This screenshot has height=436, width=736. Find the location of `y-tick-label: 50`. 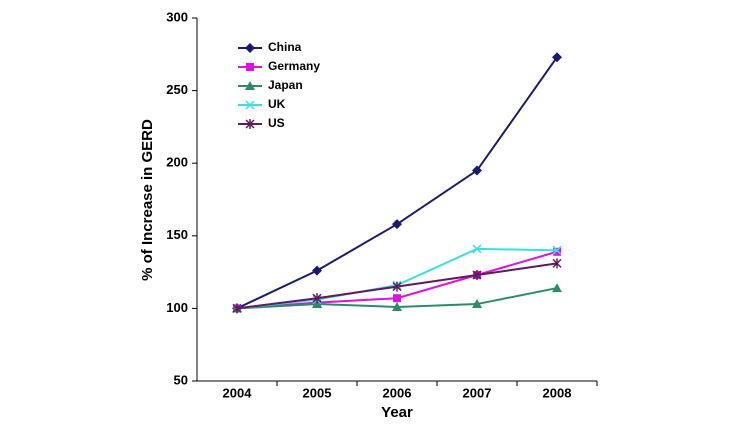

y-tick-label: 50 is located at coordinates (181, 379).